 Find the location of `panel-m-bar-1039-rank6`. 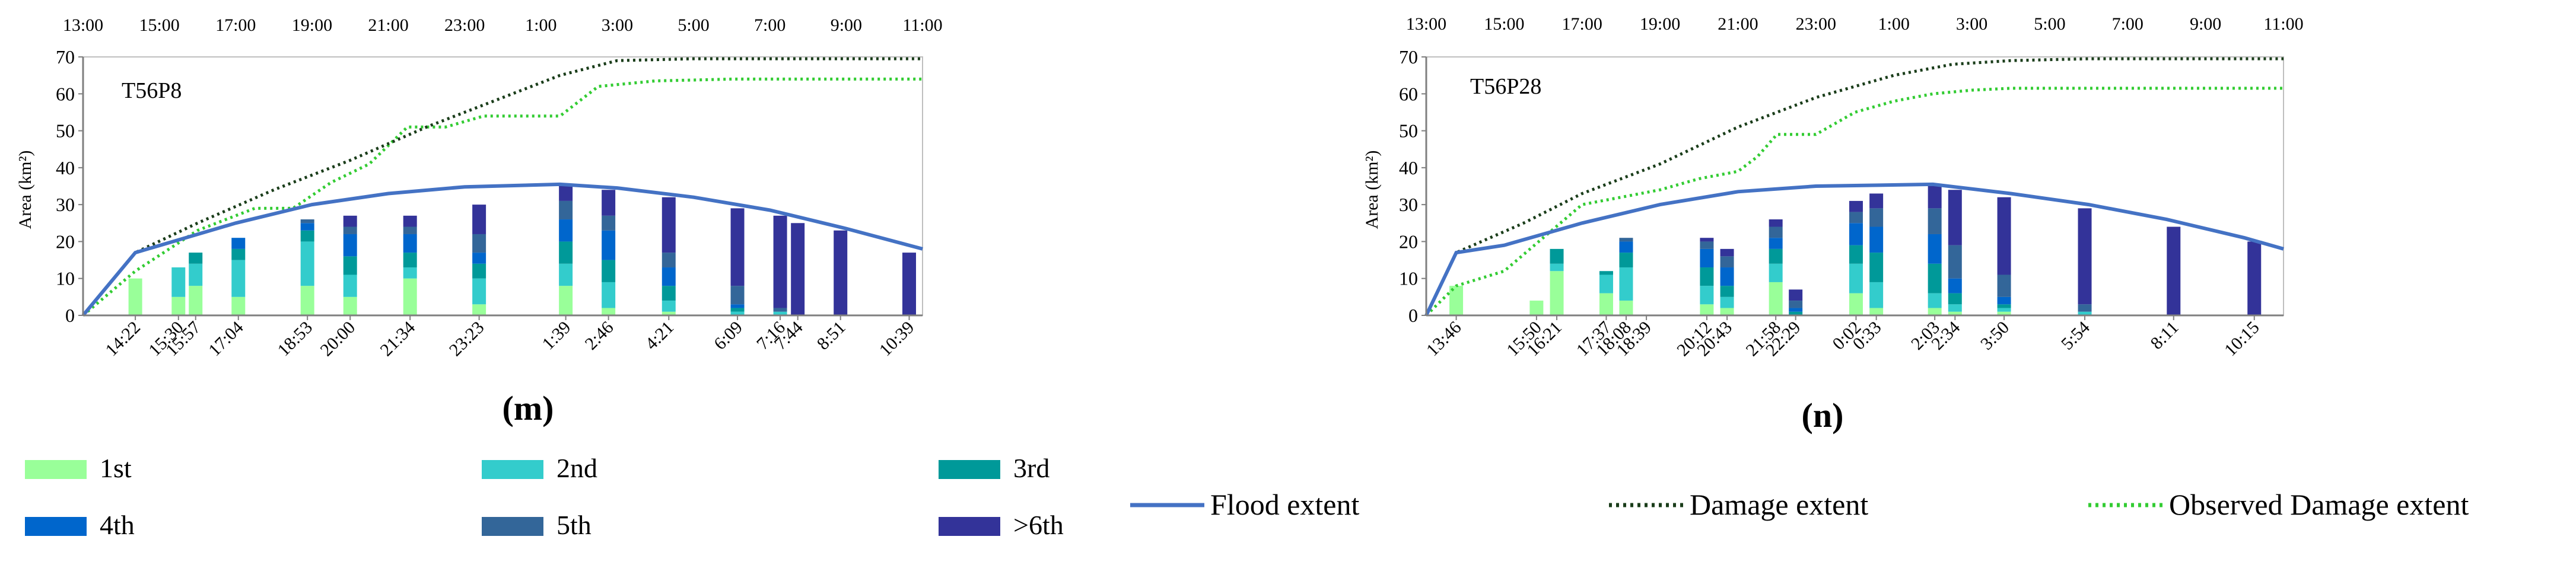

panel-m-bar-1039-rank6 is located at coordinates (909, 284).